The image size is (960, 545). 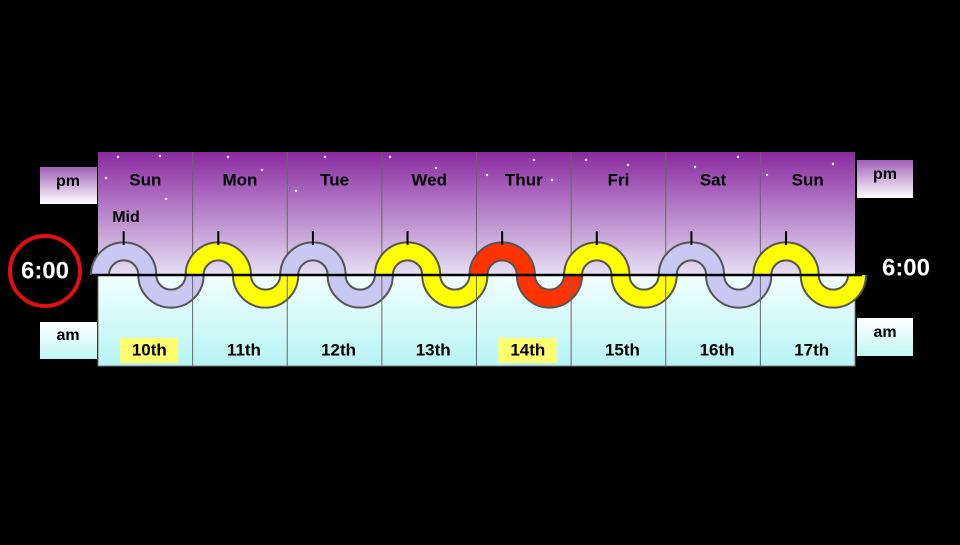 I want to click on date-label: 15th, so click(x=622, y=349).